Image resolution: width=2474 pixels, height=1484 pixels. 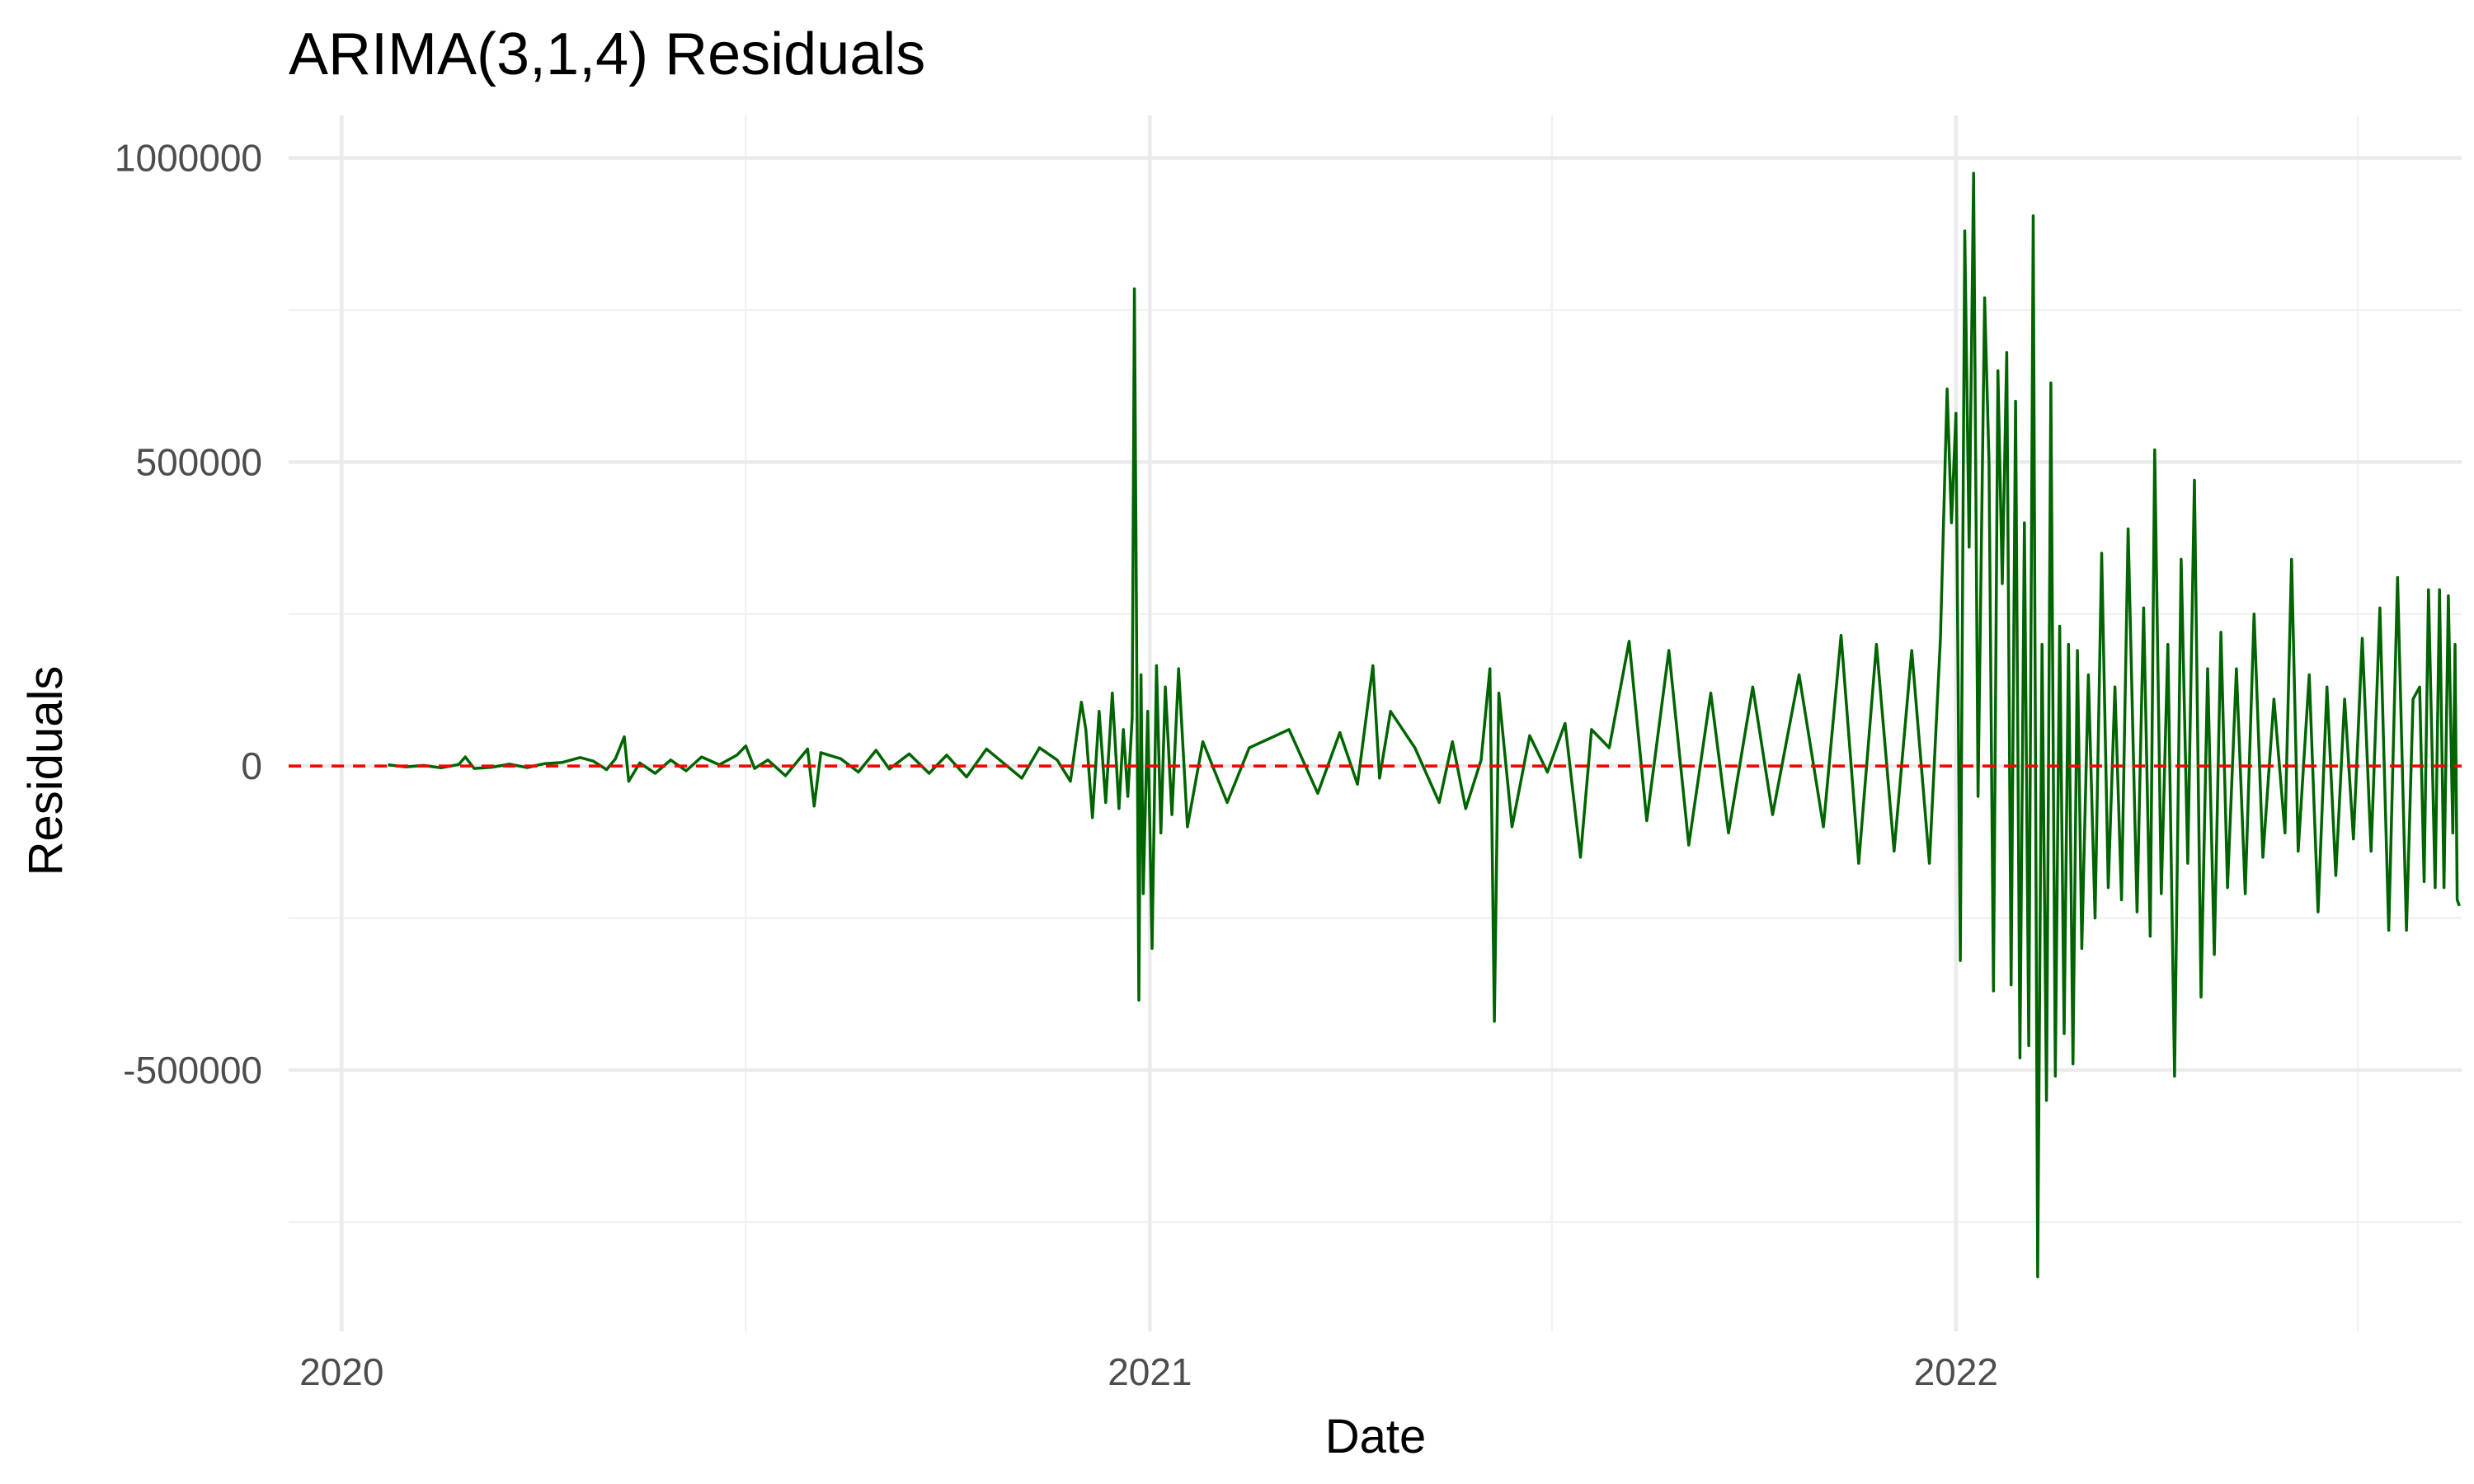 I want to click on chart-title: ARIMA(3,1,4) Residuals, so click(x=607, y=54).